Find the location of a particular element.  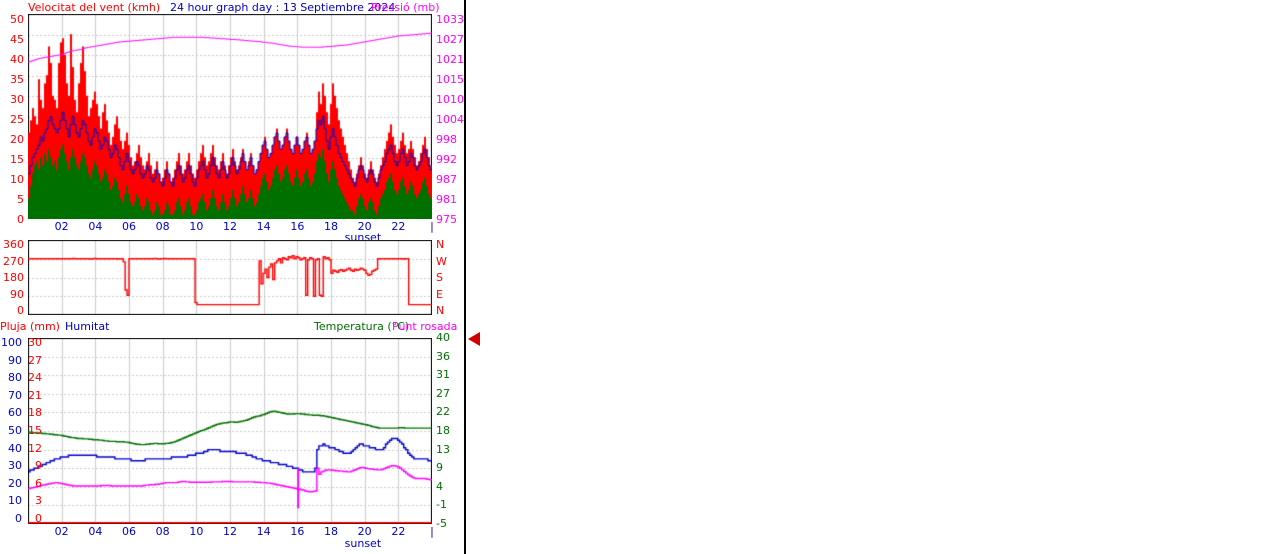

temperature-legend-label: Temperatura (°C) is located at coordinates (362, 326).